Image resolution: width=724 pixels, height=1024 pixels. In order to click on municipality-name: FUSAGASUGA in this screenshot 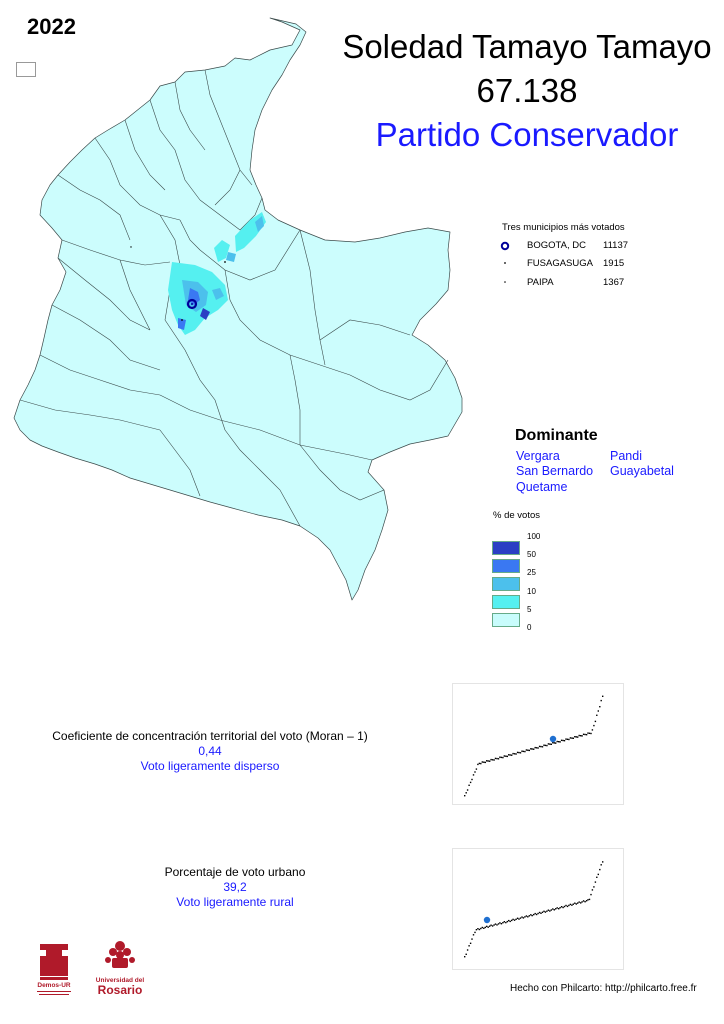, I will do `click(560, 263)`.